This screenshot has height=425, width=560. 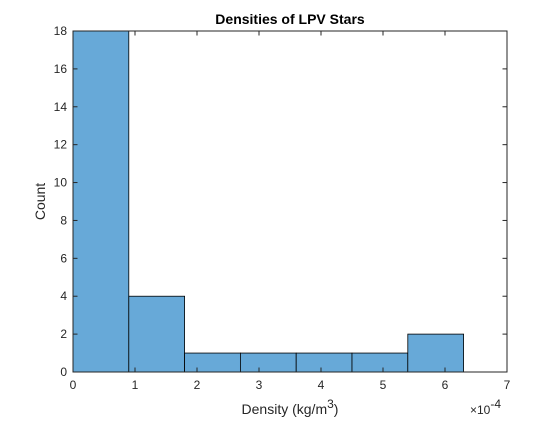 I want to click on y-tick-label: 4, so click(x=63, y=296).